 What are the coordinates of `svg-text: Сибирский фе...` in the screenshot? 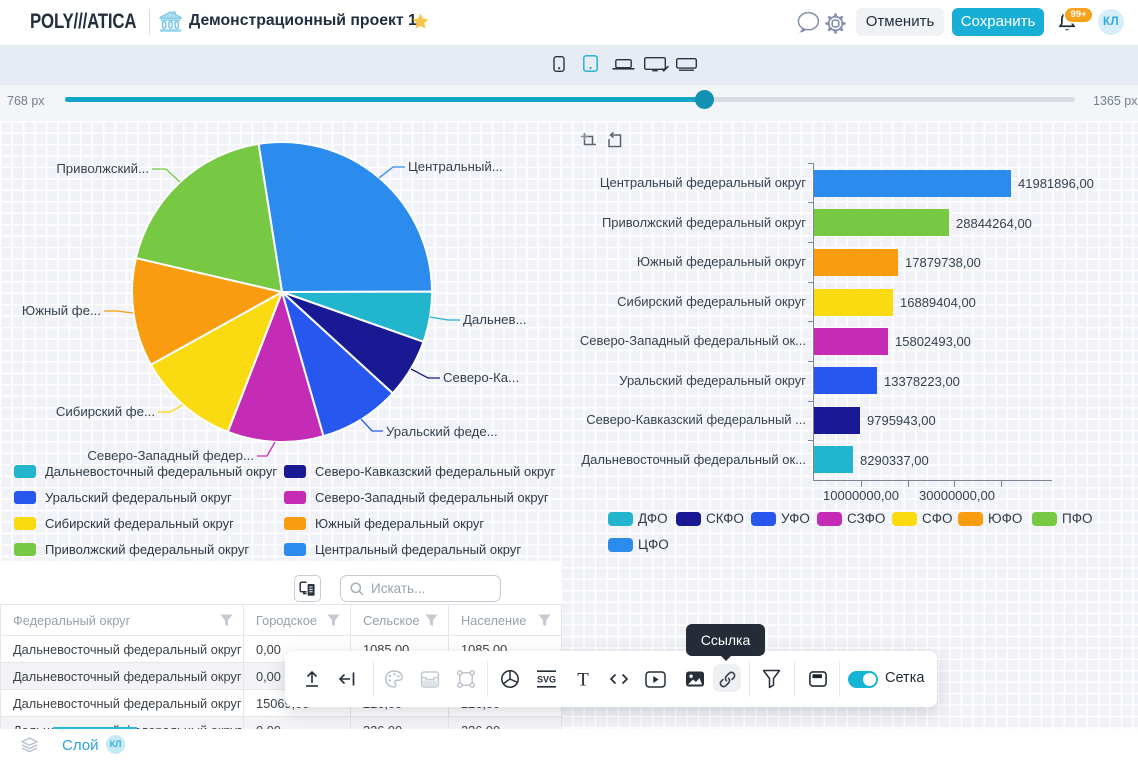 It's located at (105, 411).